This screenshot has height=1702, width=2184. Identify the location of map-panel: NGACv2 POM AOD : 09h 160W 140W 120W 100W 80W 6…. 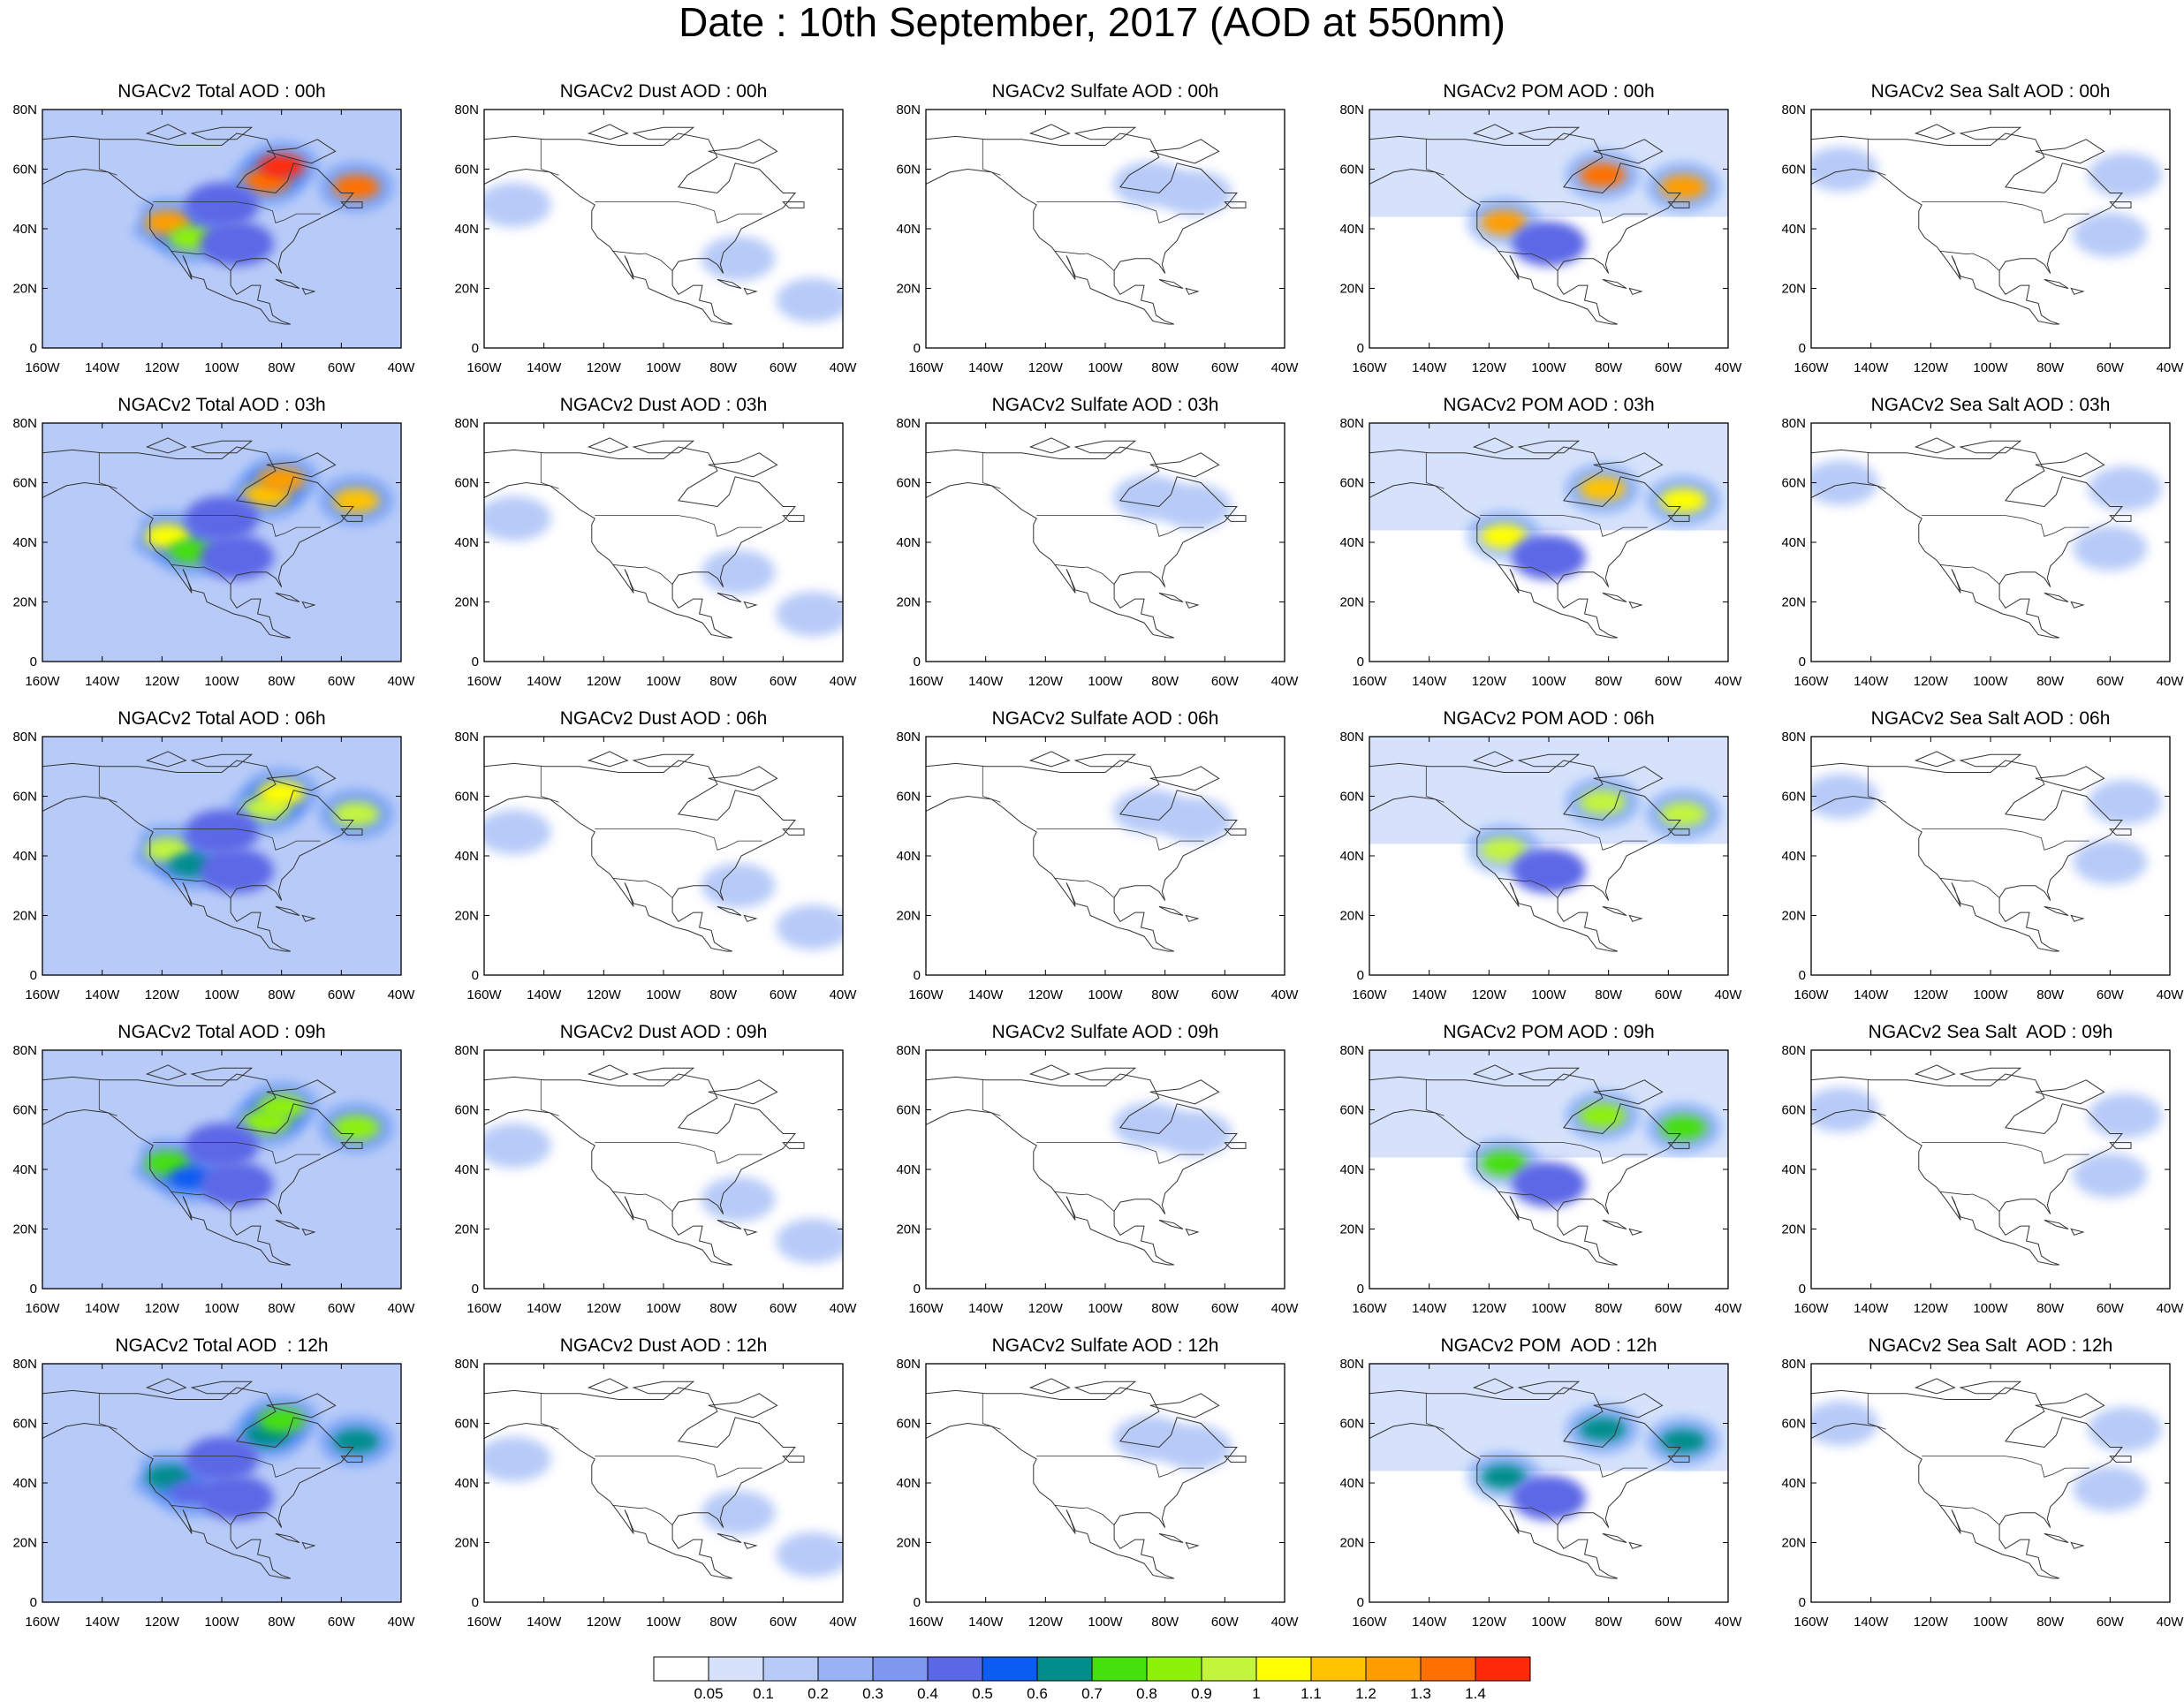
(1534, 1170).